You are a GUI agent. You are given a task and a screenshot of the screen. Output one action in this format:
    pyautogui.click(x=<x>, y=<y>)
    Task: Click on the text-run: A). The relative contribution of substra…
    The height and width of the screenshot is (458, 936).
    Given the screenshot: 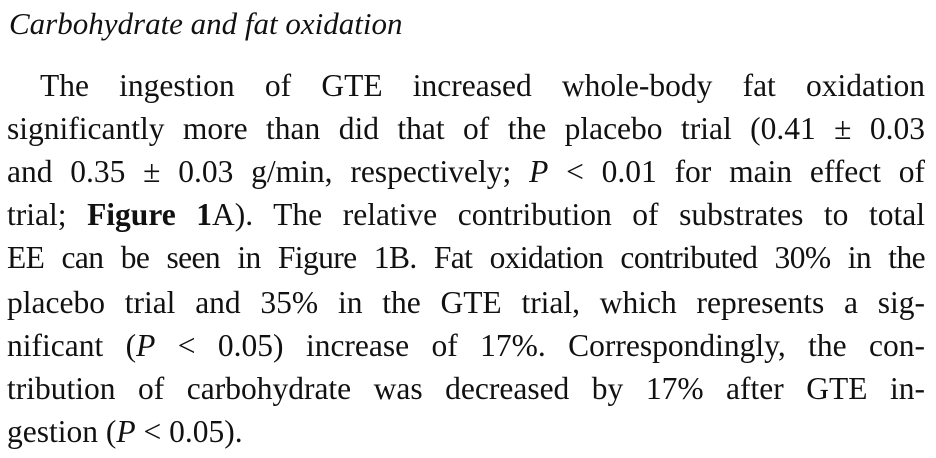 What is the action you would take?
    pyautogui.click(x=568, y=214)
    